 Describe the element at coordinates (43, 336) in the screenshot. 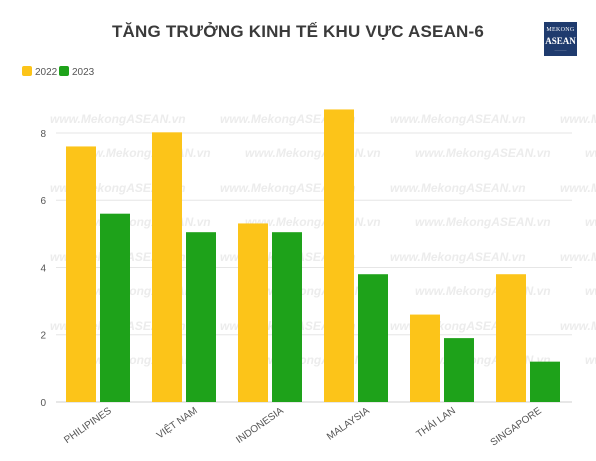

I see `y-tick-label: 2` at that location.